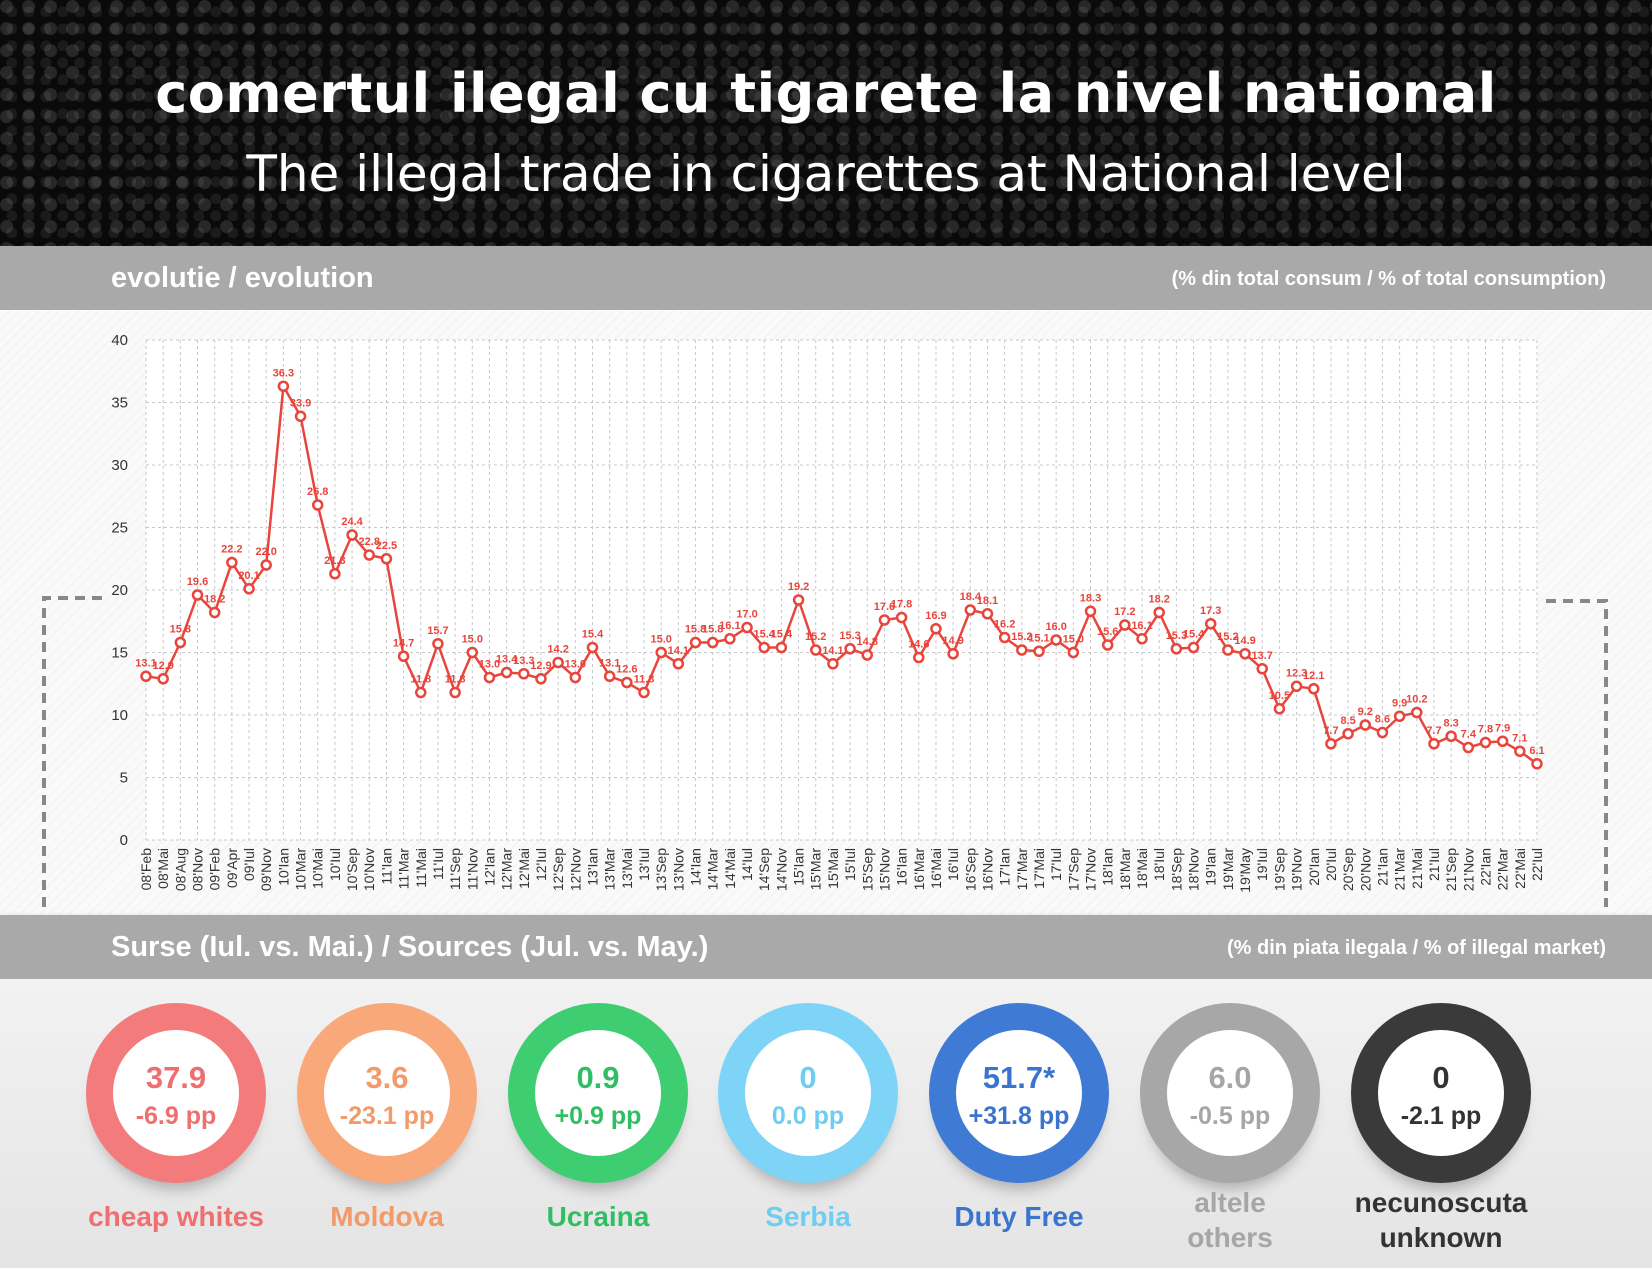 This screenshot has height=1268, width=1652. I want to click on x-tick-label: 10'Nov, so click(369, 869).